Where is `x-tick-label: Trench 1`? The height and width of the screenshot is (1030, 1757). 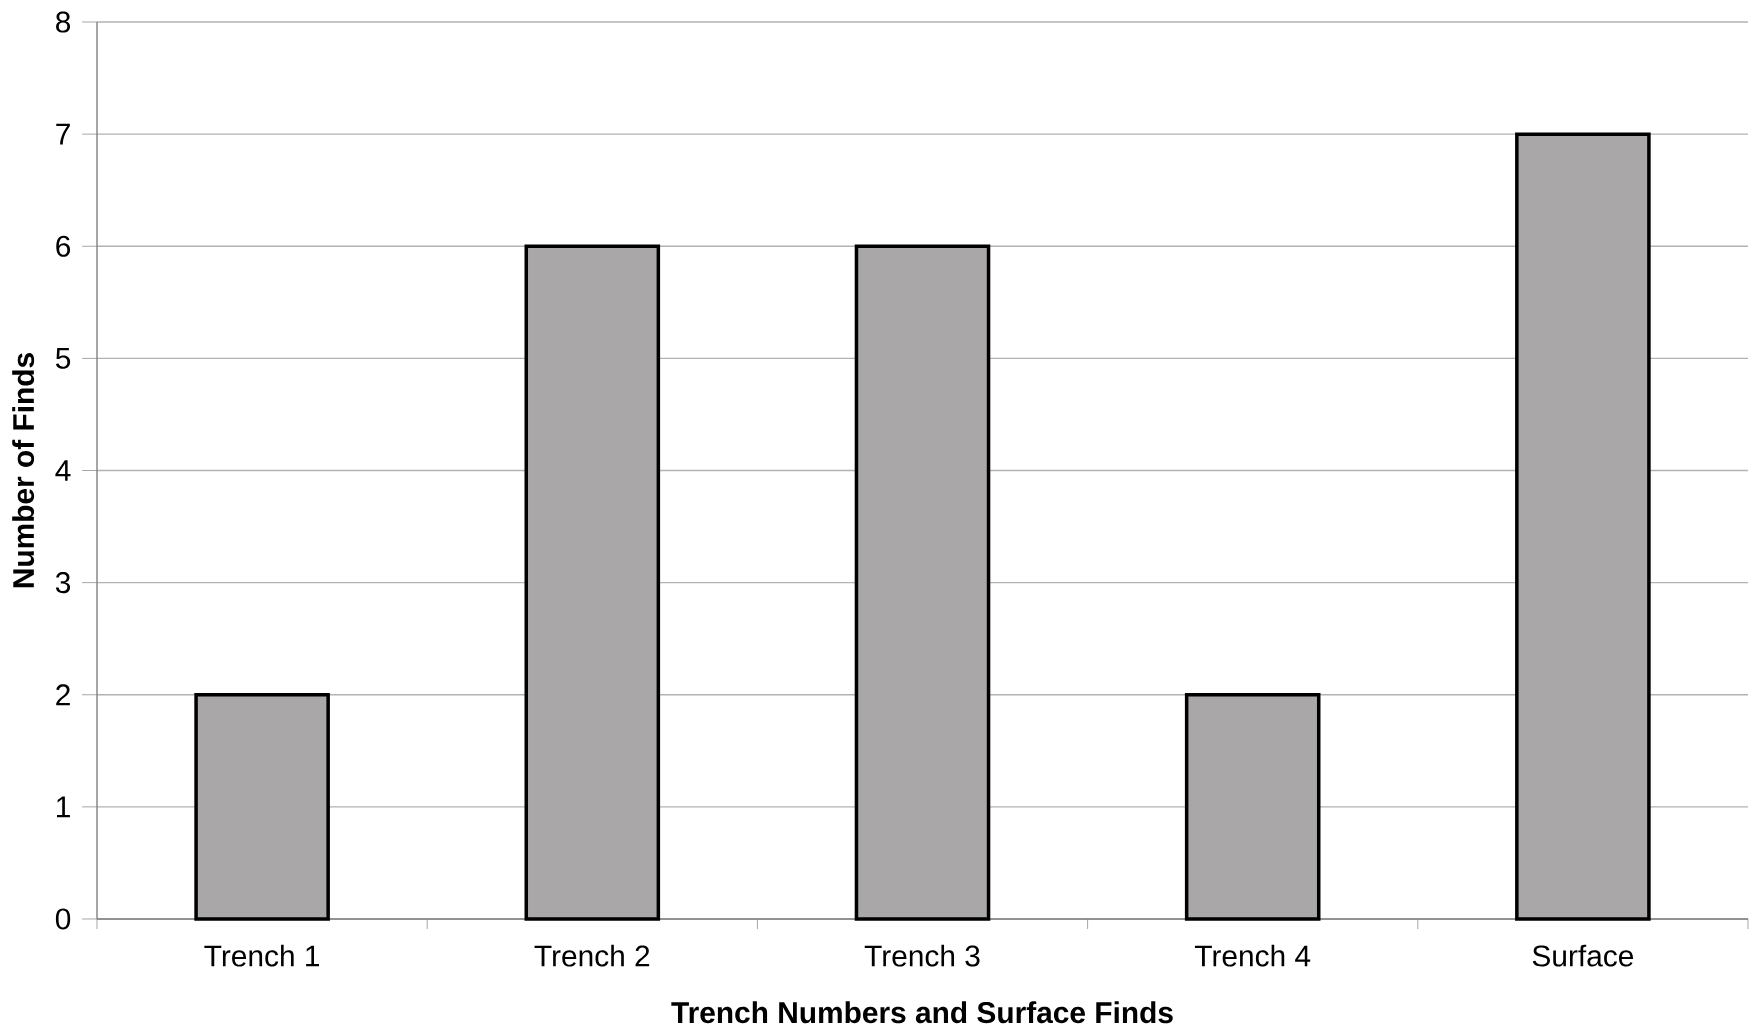 x-tick-label: Trench 1 is located at coordinates (262, 955).